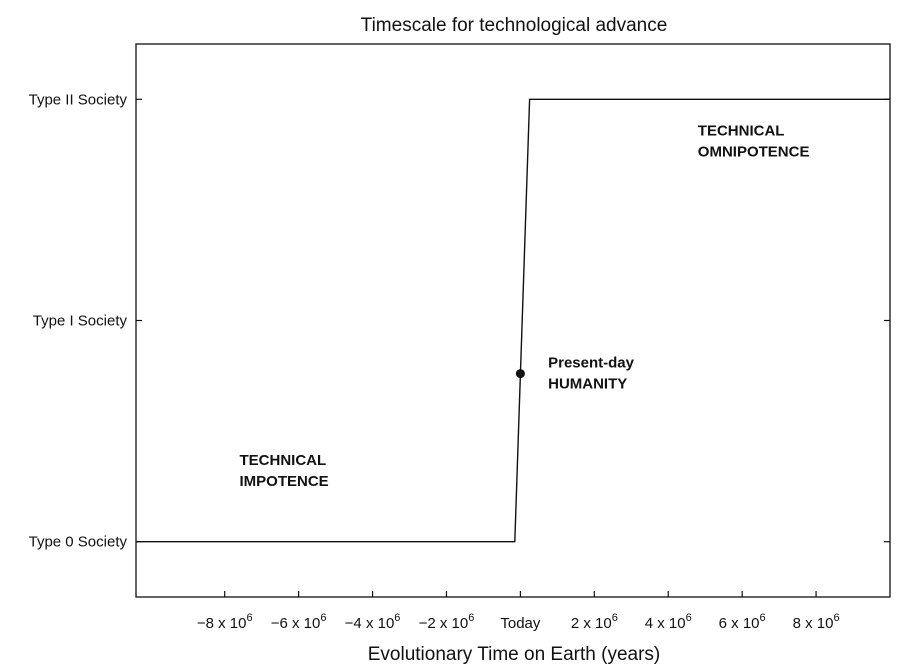 Image resolution: width=904 pixels, height=670 pixels. Describe the element at coordinates (514, 25) in the screenshot. I see `chart-title: Timescale for technological advance` at that location.